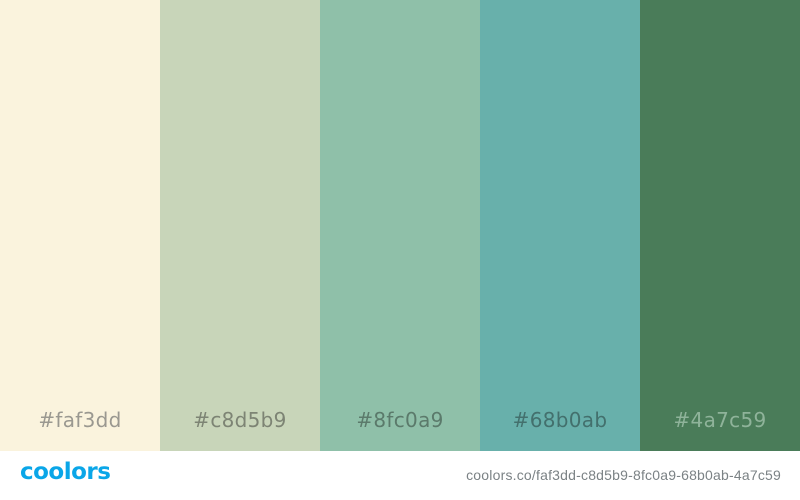 This screenshot has width=800, height=500. What do you see at coordinates (560, 420) in the screenshot?
I see `swatch-hex-label: #68b0ab` at bounding box center [560, 420].